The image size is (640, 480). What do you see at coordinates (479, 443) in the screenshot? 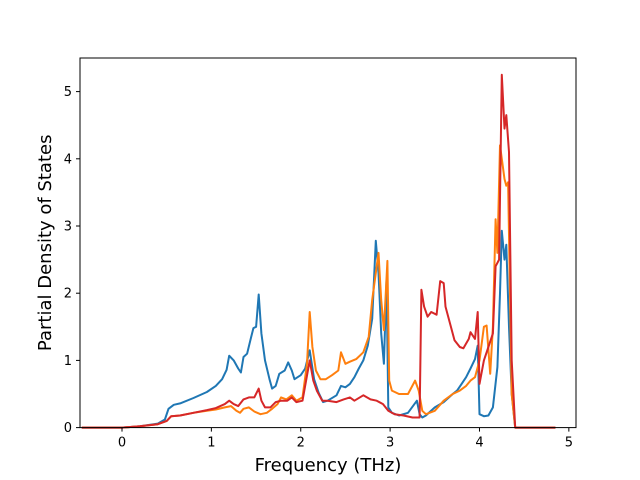
I see `x-tick-label: 4` at bounding box center [479, 443].